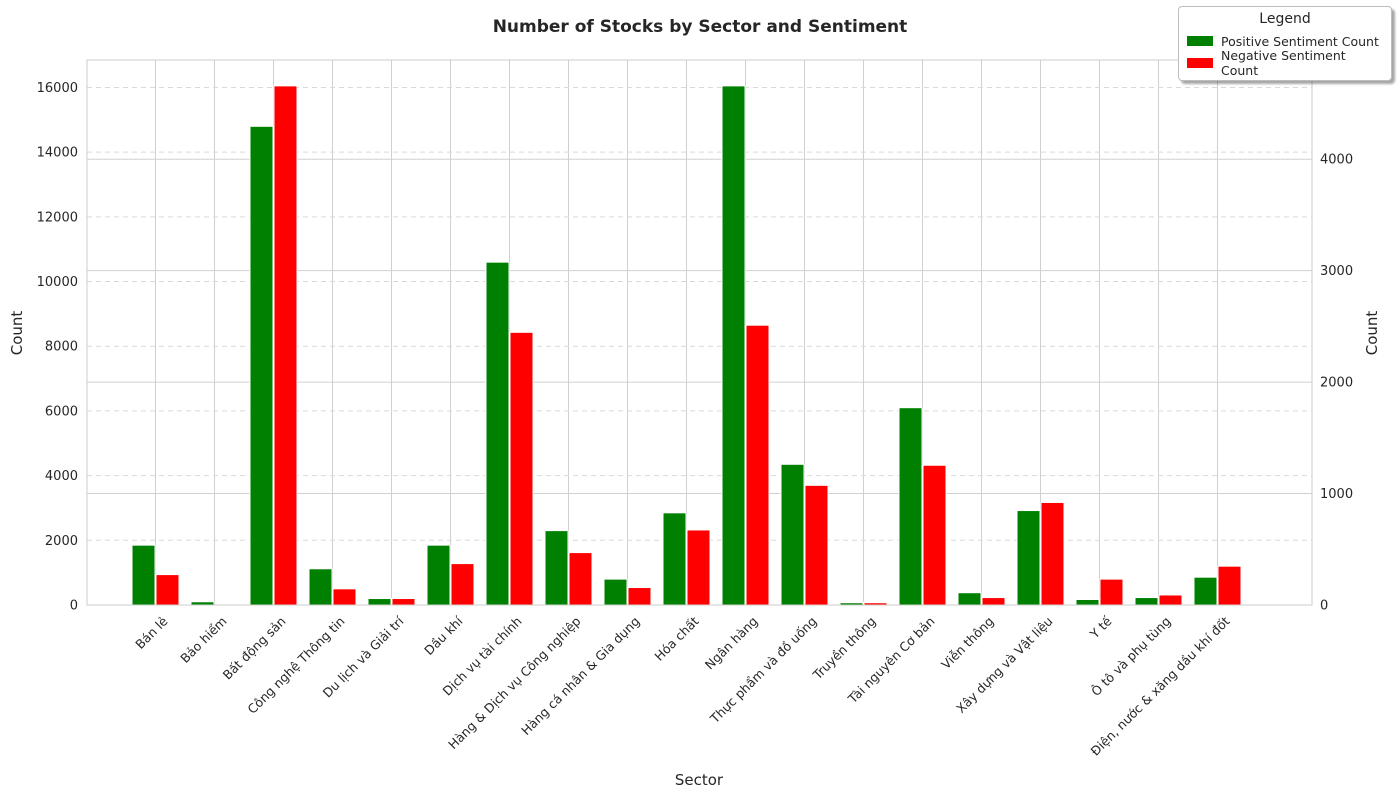 Image resolution: width=1398 pixels, height=798 pixels. Describe the element at coordinates (1004, 665) in the screenshot. I see `x-tick-label: Xây dựng và Vật liệu` at that location.